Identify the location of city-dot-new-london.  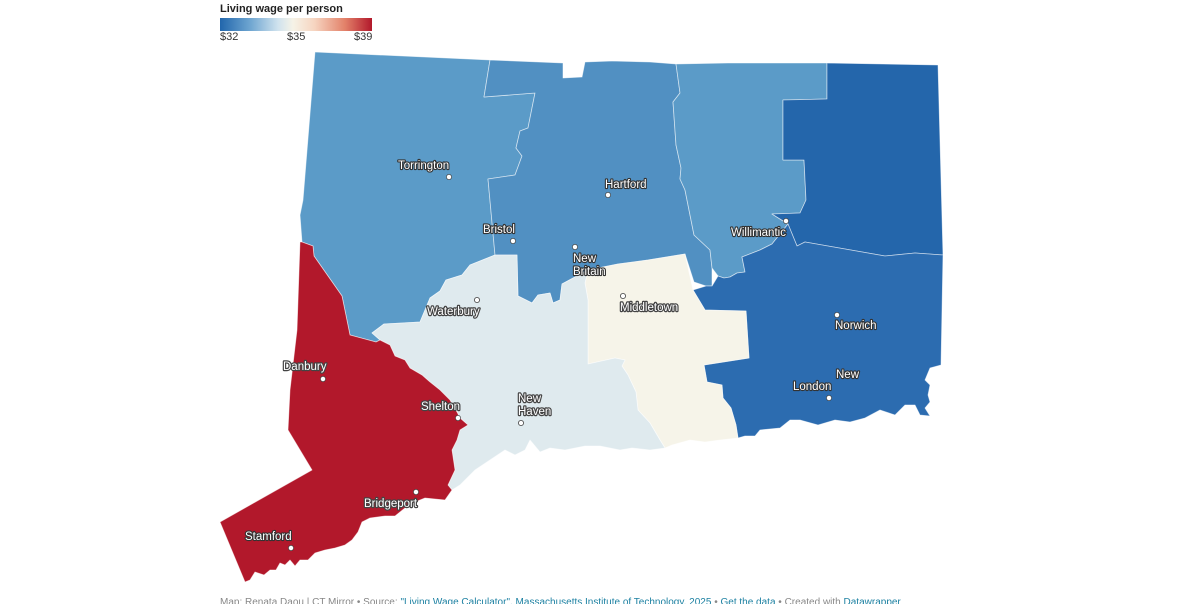
(829, 398).